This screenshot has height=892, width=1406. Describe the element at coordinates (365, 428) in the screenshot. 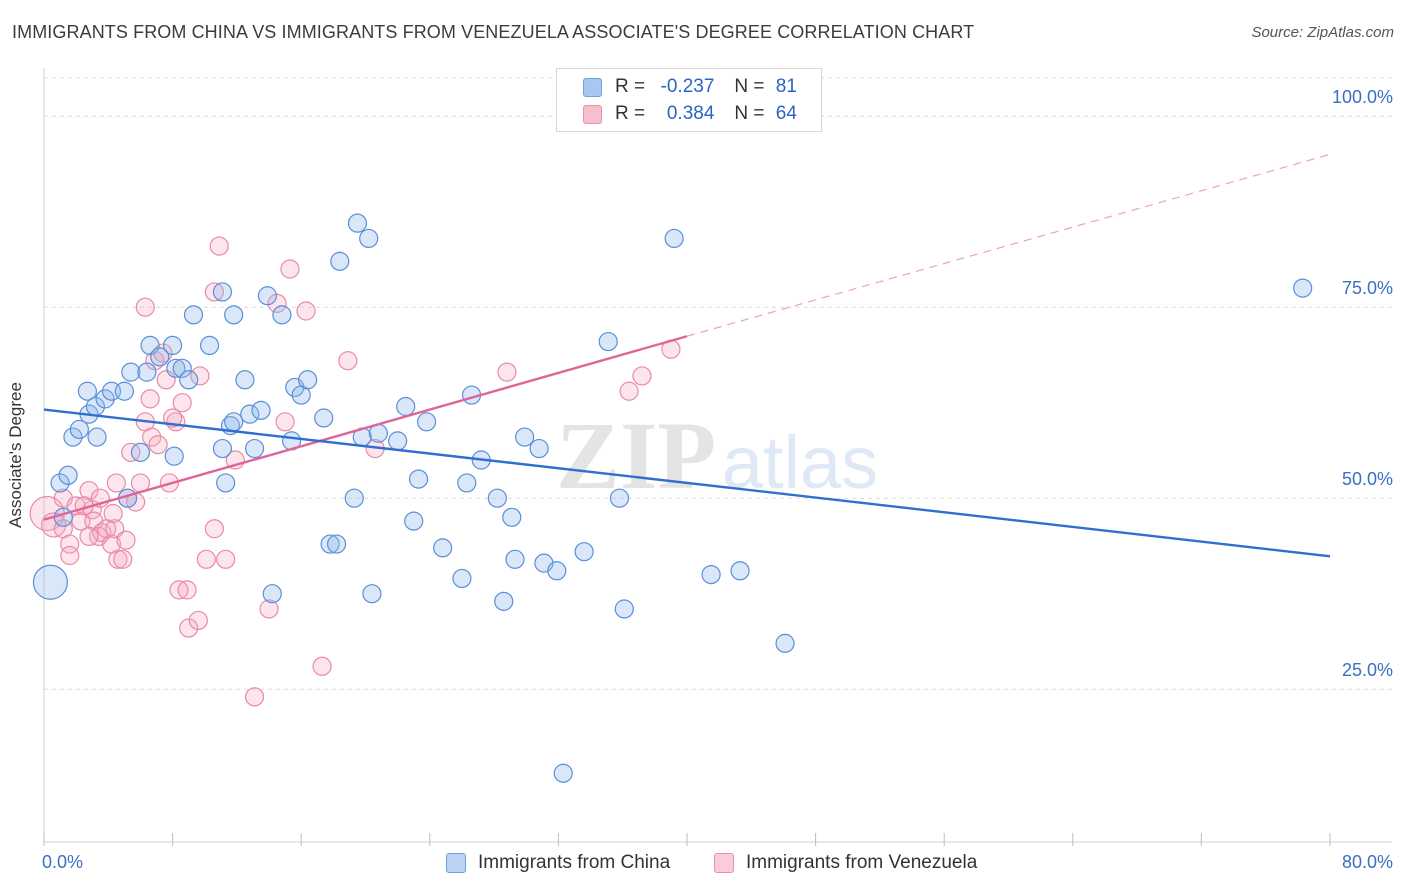

I see `venezuela-trend-line` at that location.